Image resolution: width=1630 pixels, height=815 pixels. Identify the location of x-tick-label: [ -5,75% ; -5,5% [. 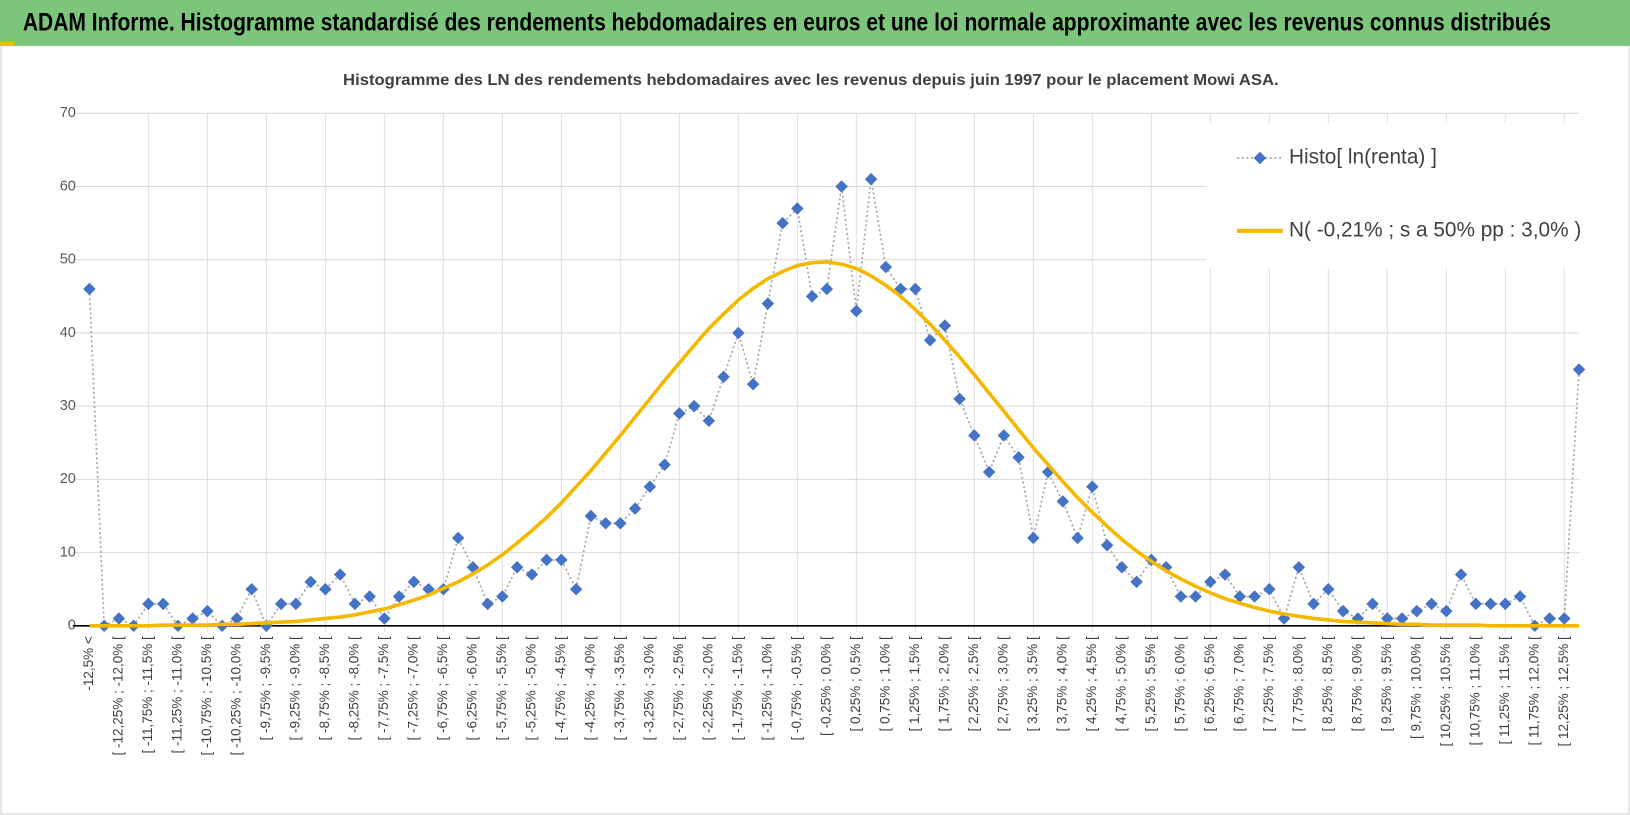
(501, 688).